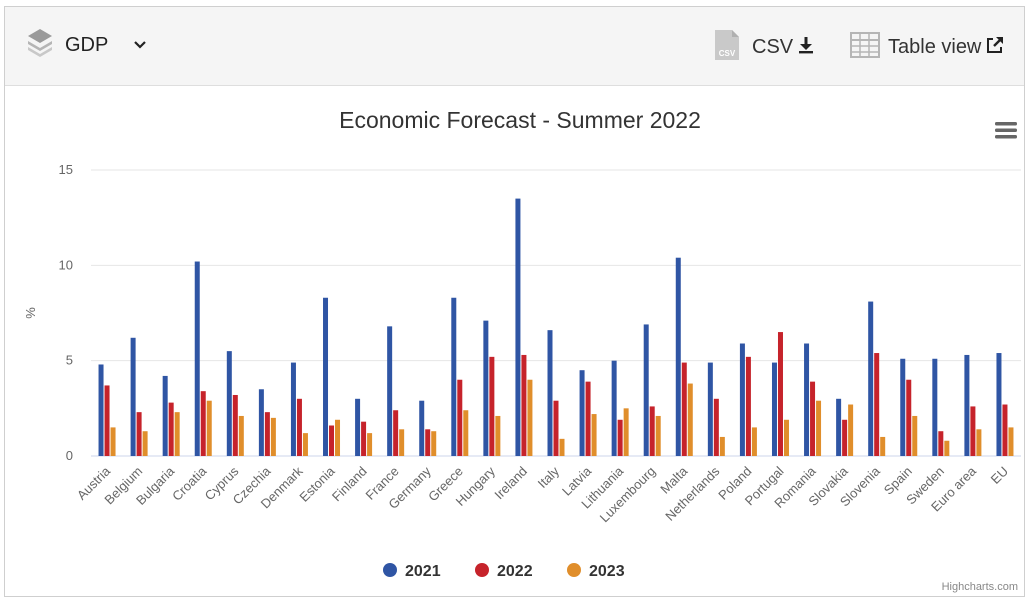 This screenshot has height=603, width=1028. What do you see at coordinates (332, 440) in the screenshot?
I see `bar-2022-estonia` at bounding box center [332, 440].